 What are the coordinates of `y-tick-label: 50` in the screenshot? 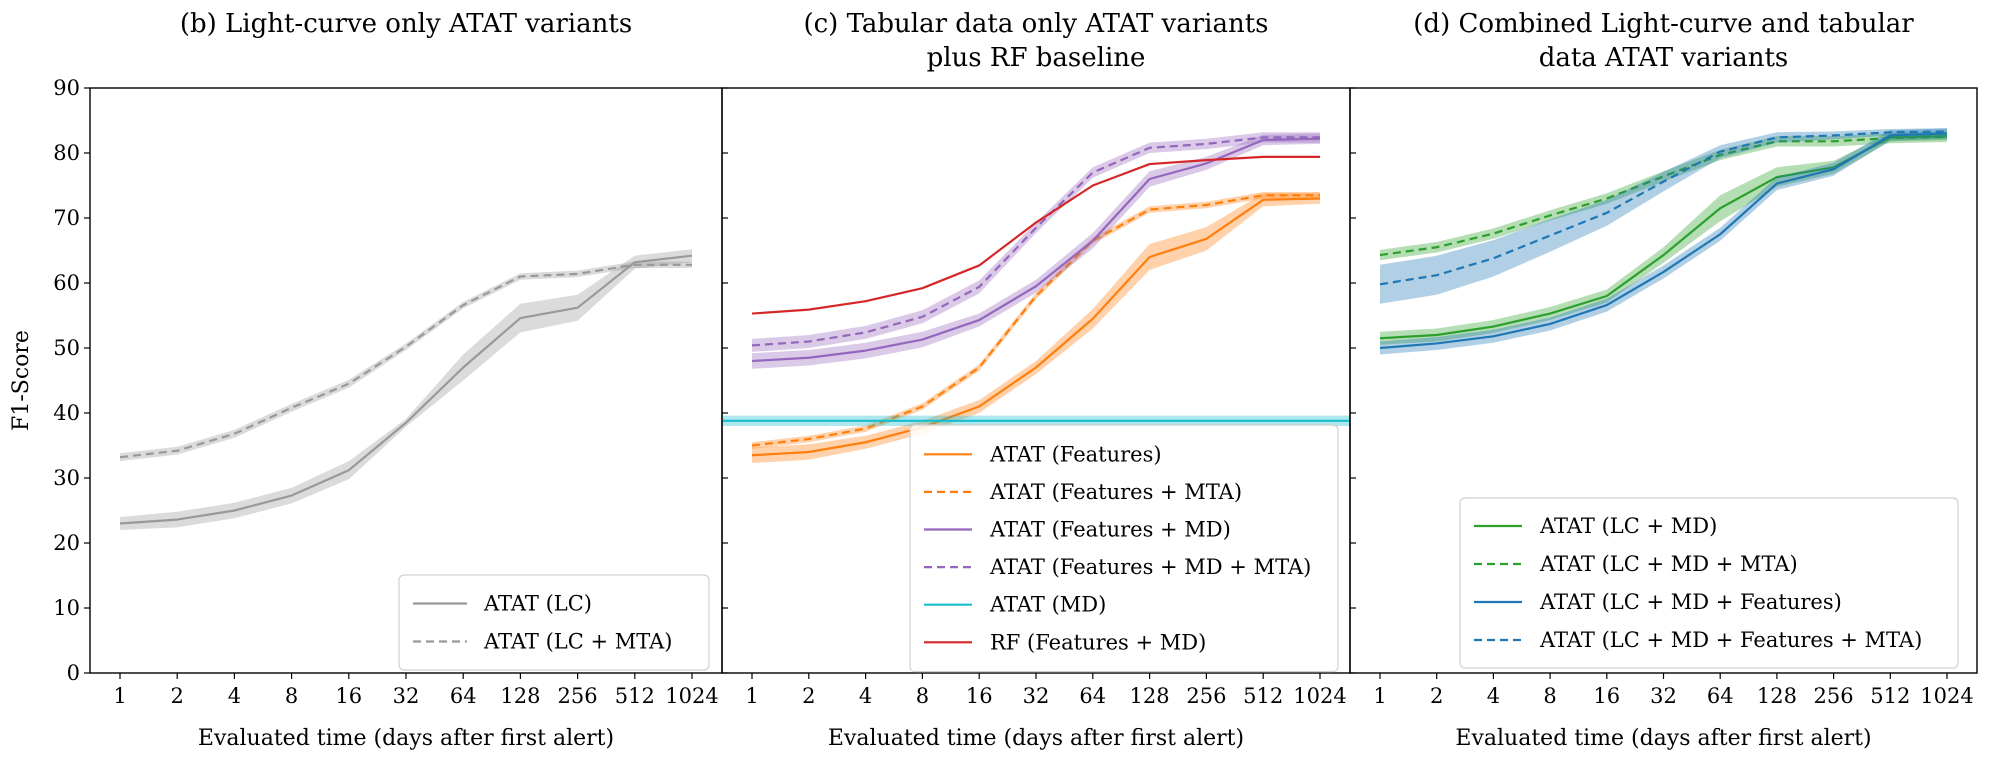 It's located at (66, 348).